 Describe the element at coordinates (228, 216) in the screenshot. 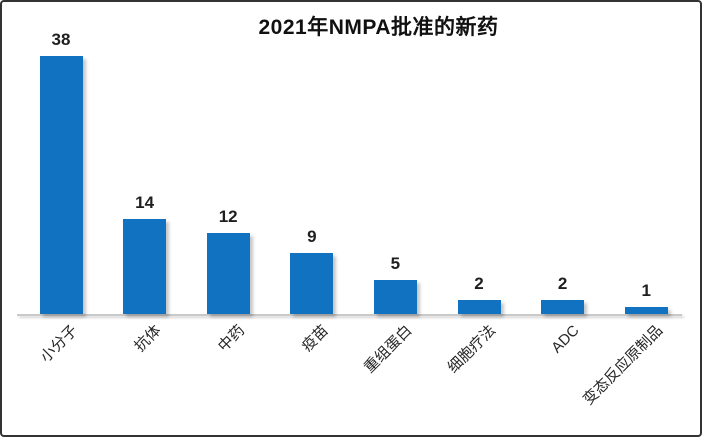

I see `bar-value-label: 12` at that location.